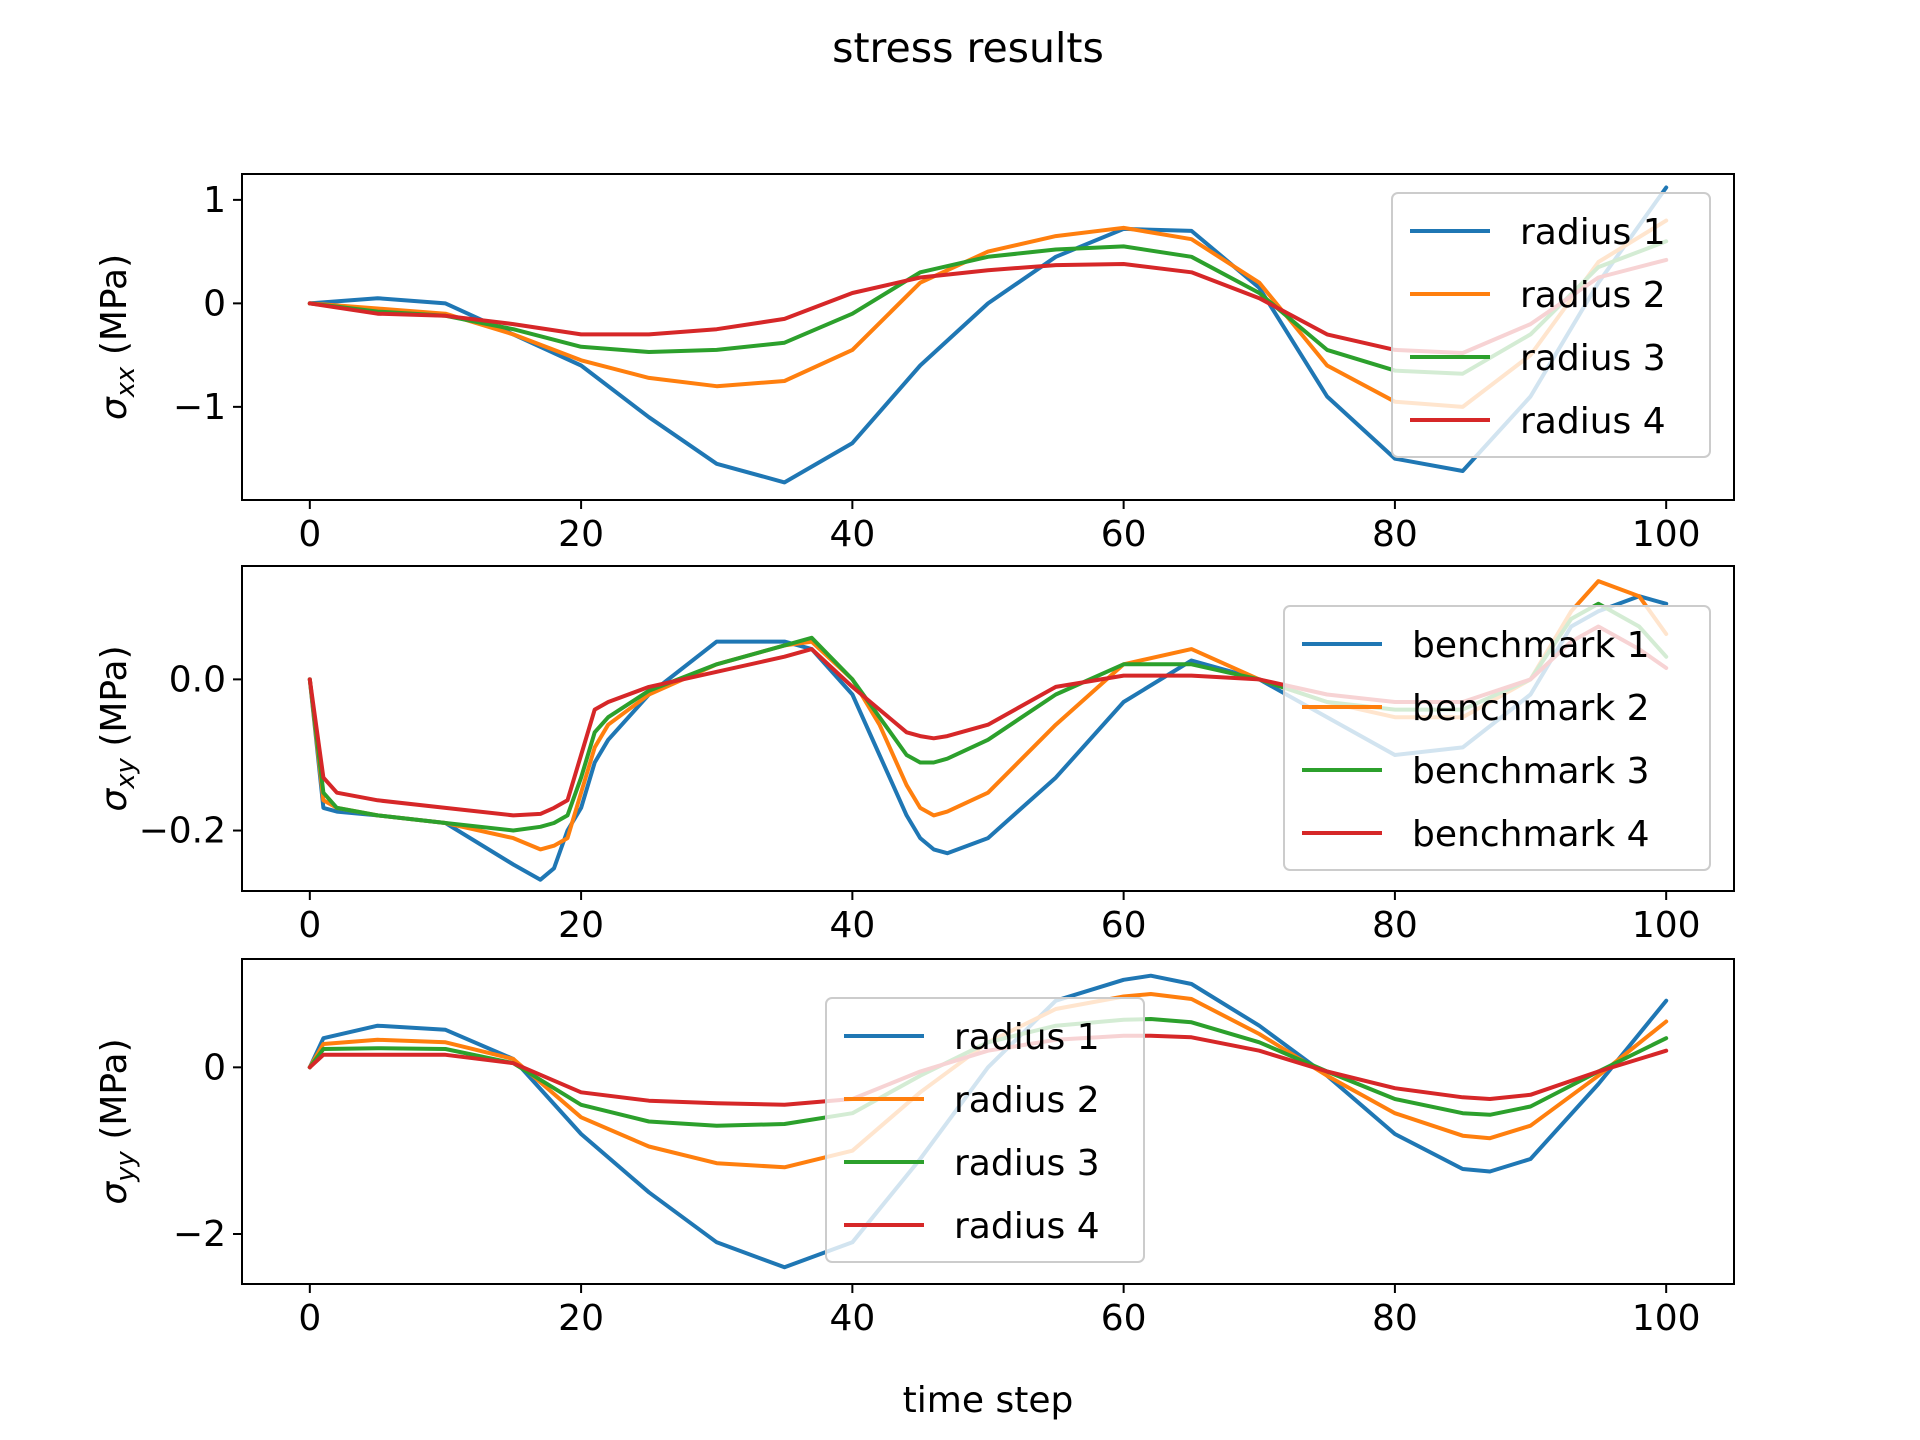  What do you see at coordinates (1531, 708) in the screenshot?
I see `legend-label: benchmark 2` at bounding box center [1531, 708].